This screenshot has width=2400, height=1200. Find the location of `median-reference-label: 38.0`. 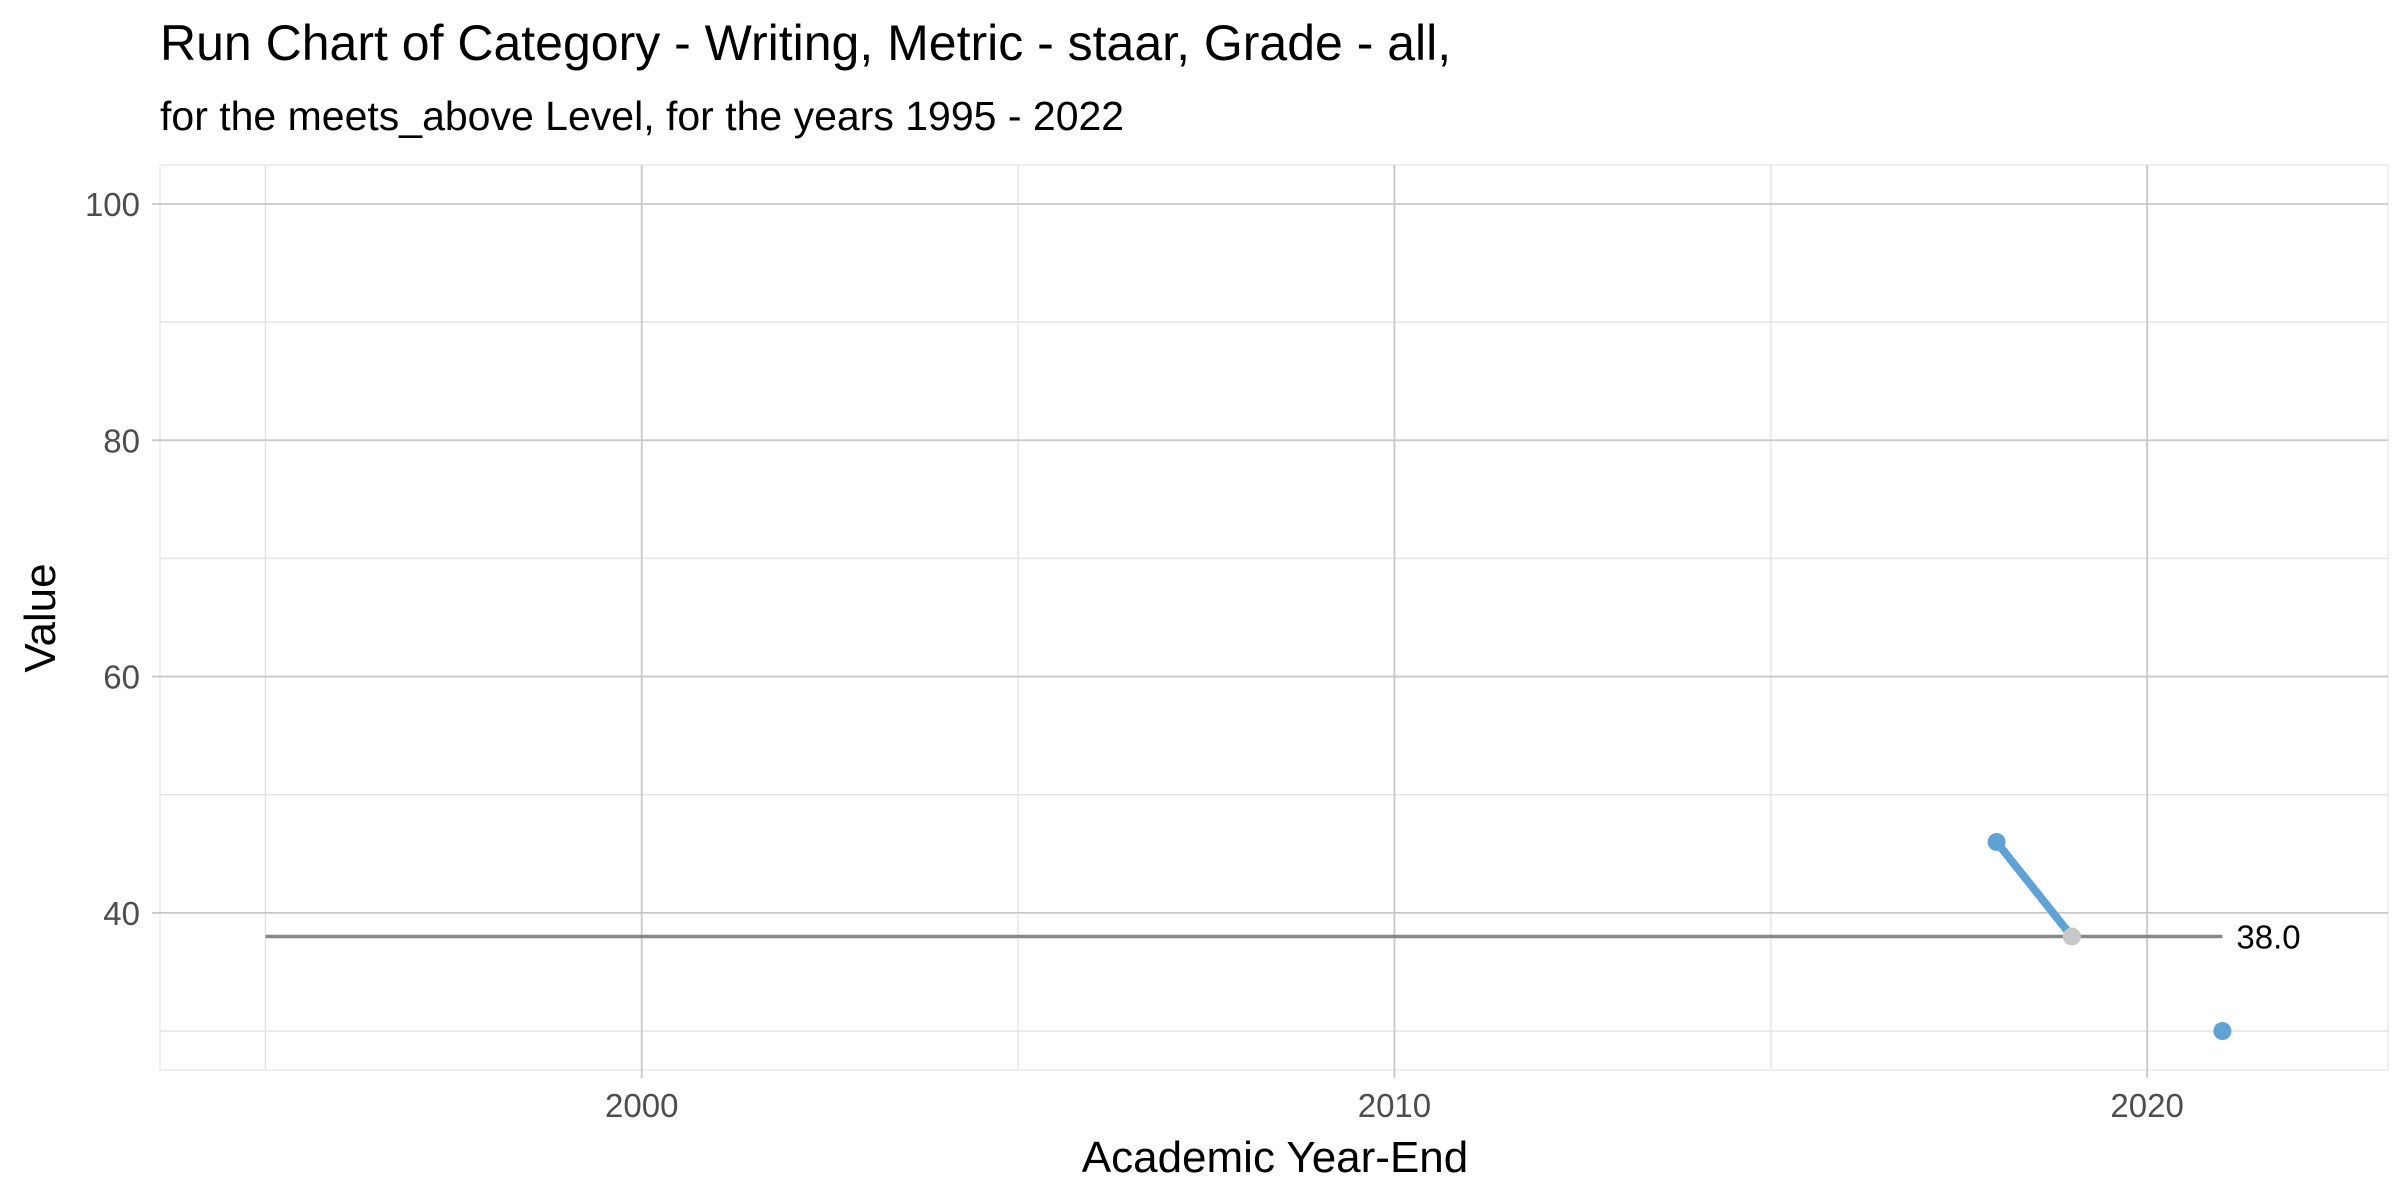

median-reference-label: 38.0 is located at coordinates (2268, 936).